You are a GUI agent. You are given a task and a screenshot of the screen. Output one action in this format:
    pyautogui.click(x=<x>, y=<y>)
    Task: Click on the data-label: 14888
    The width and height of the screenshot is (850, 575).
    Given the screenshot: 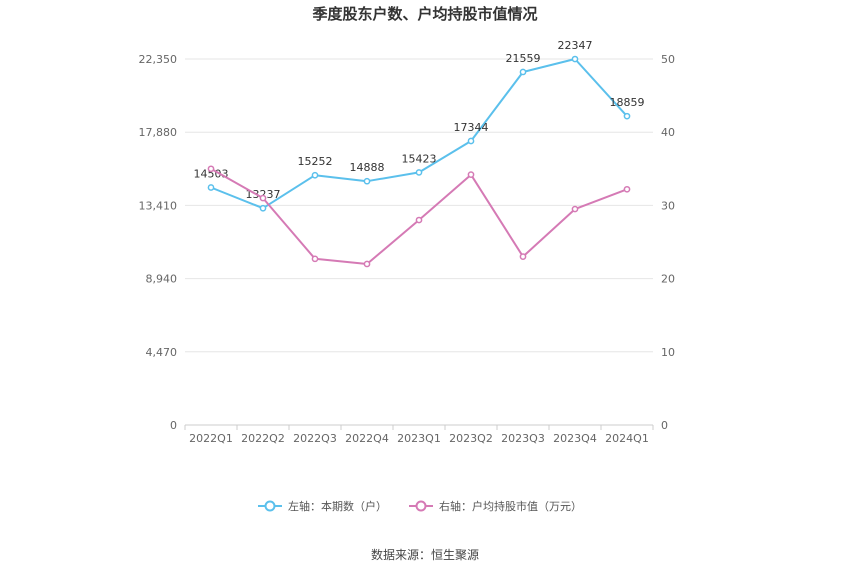 What is the action you would take?
    pyautogui.click(x=367, y=167)
    